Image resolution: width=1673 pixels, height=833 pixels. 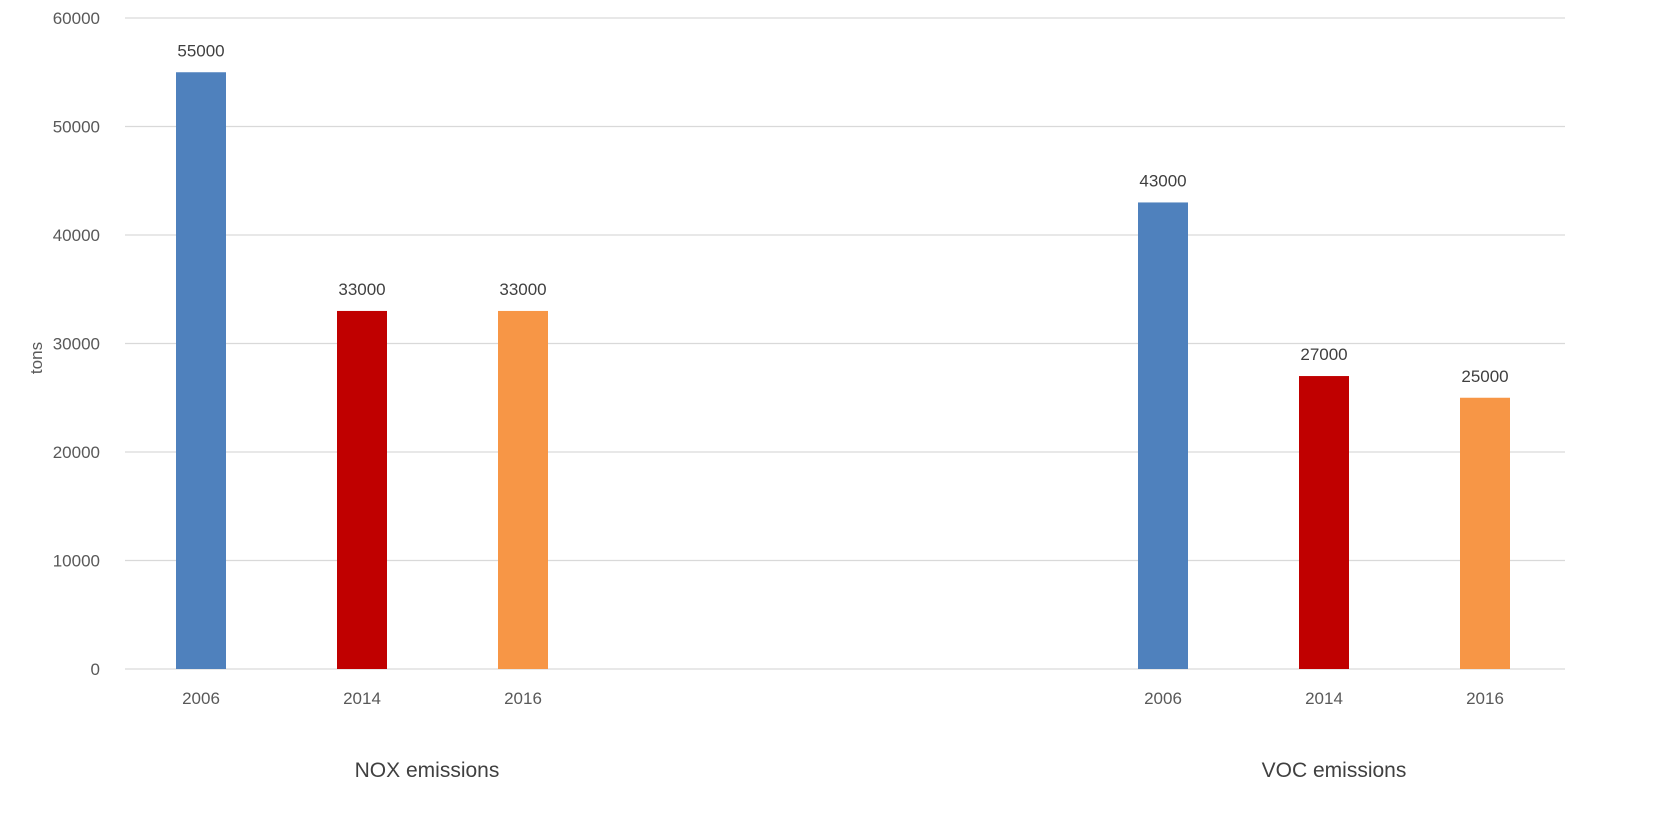 What do you see at coordinates (36, 358) in the screenshot?
I see `y-axis-label: tons` at bounding box center [36, 358].